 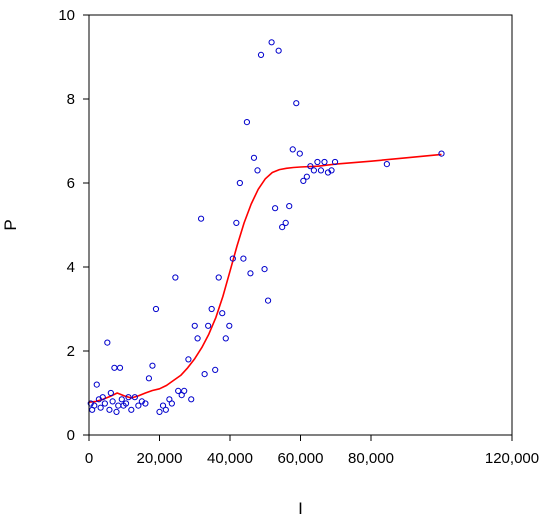 What do you see at coordinates (10, 224) in the screenshot?
I see `y-axis-label: P` at bounding box center [10, 224].